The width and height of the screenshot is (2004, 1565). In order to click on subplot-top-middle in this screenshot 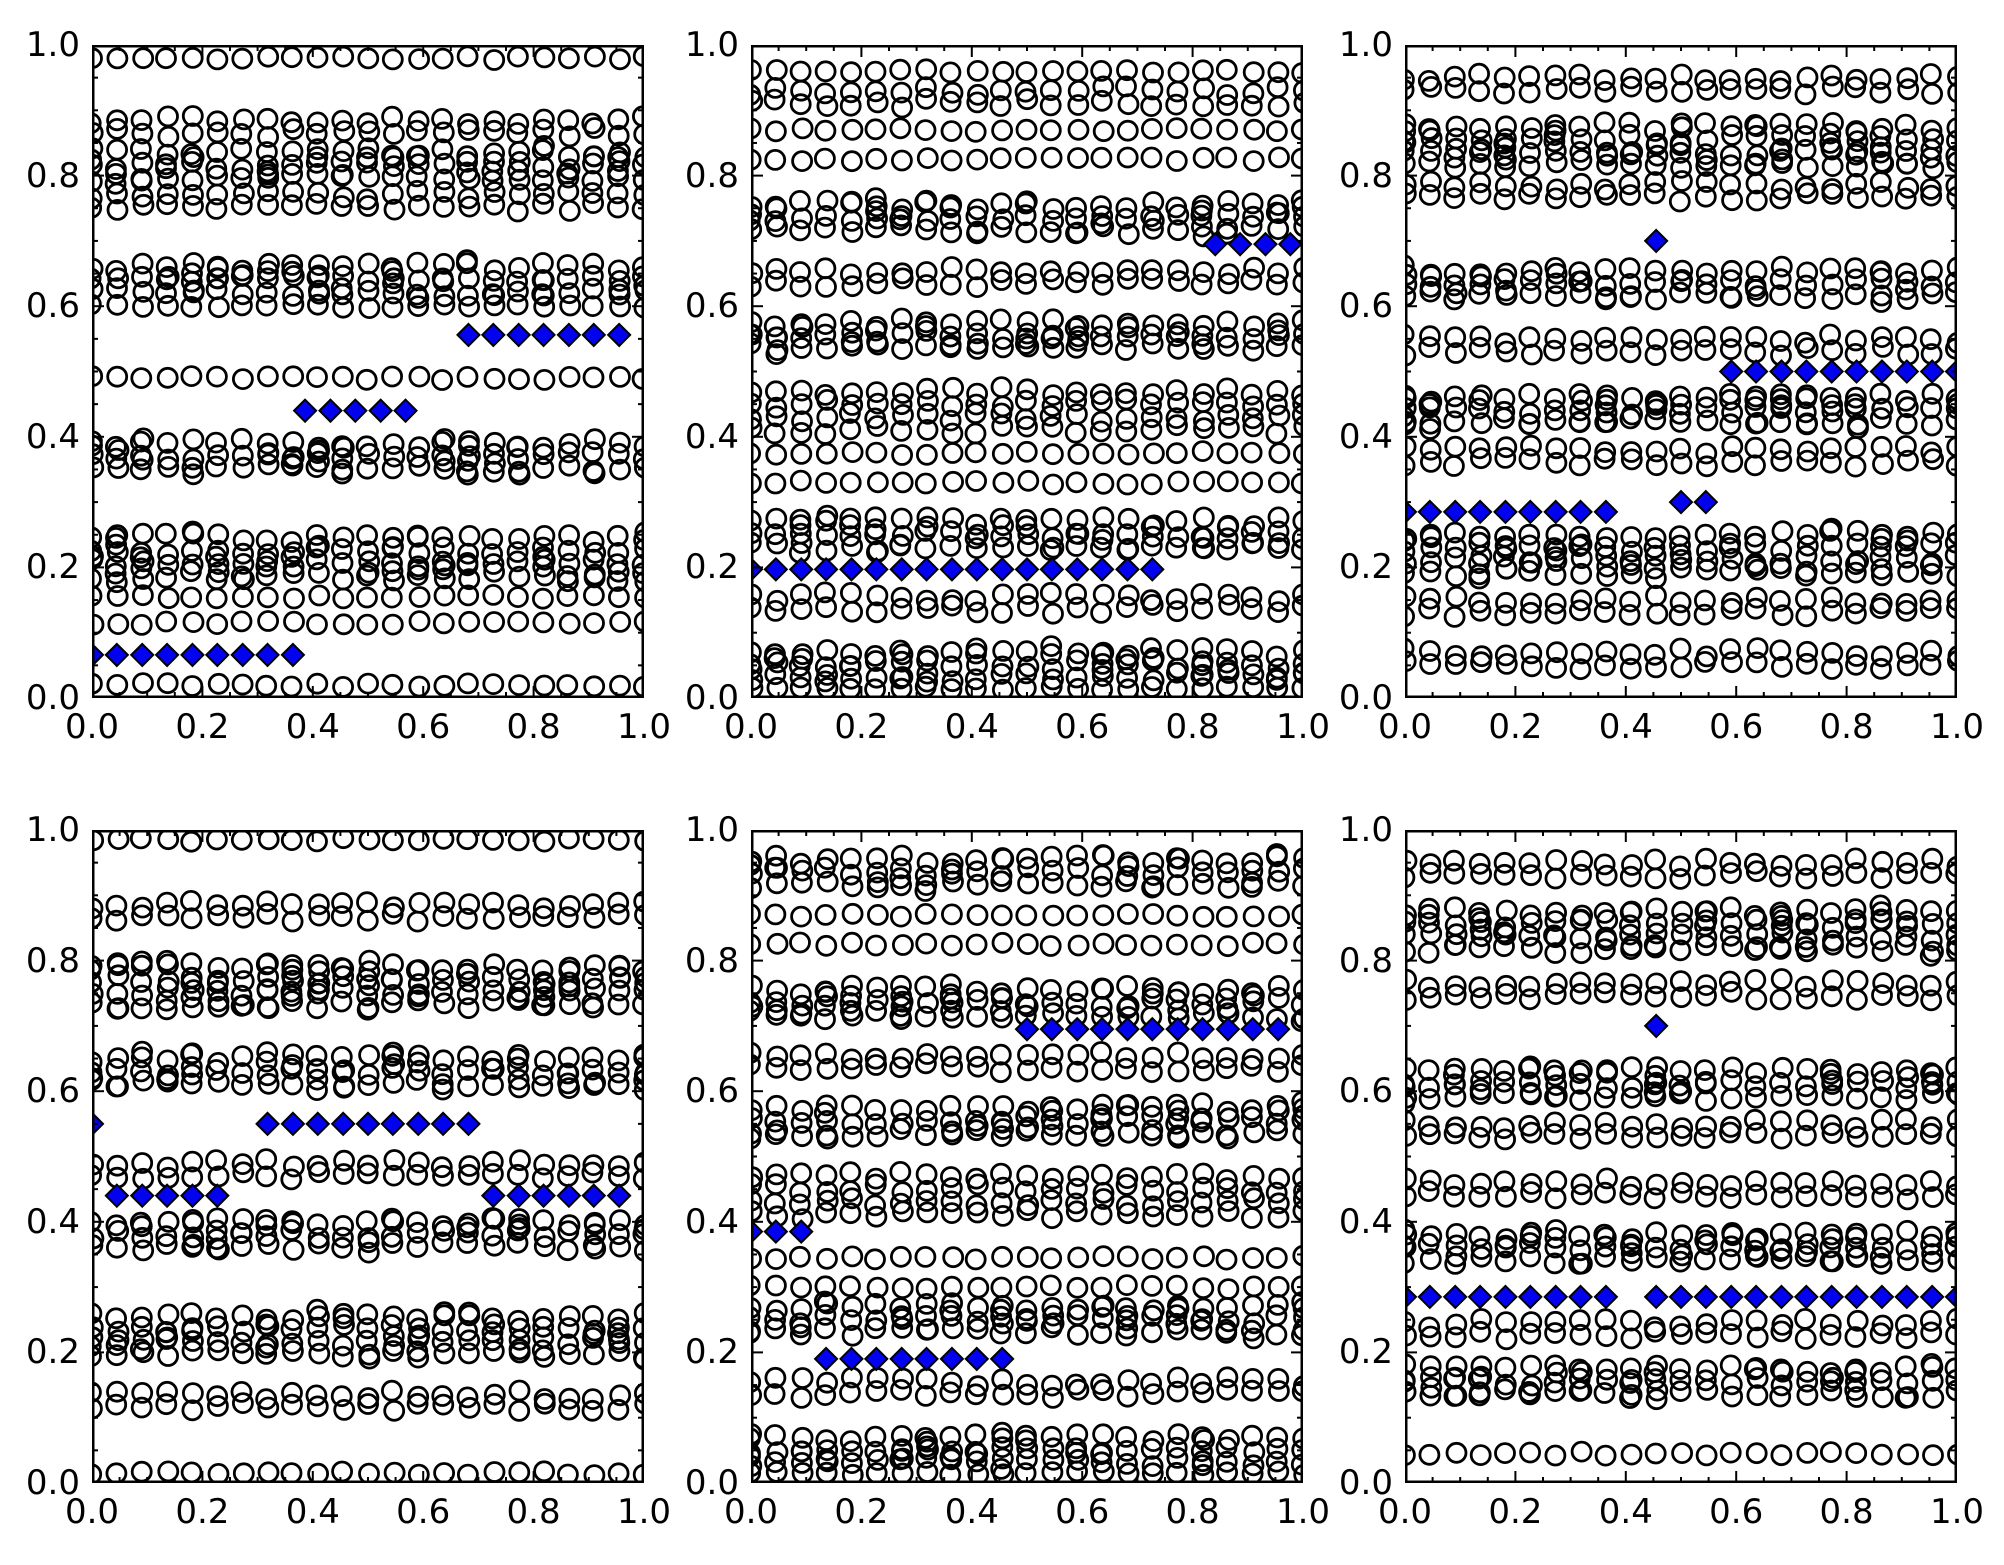, I will do `click(1027, 371)`.